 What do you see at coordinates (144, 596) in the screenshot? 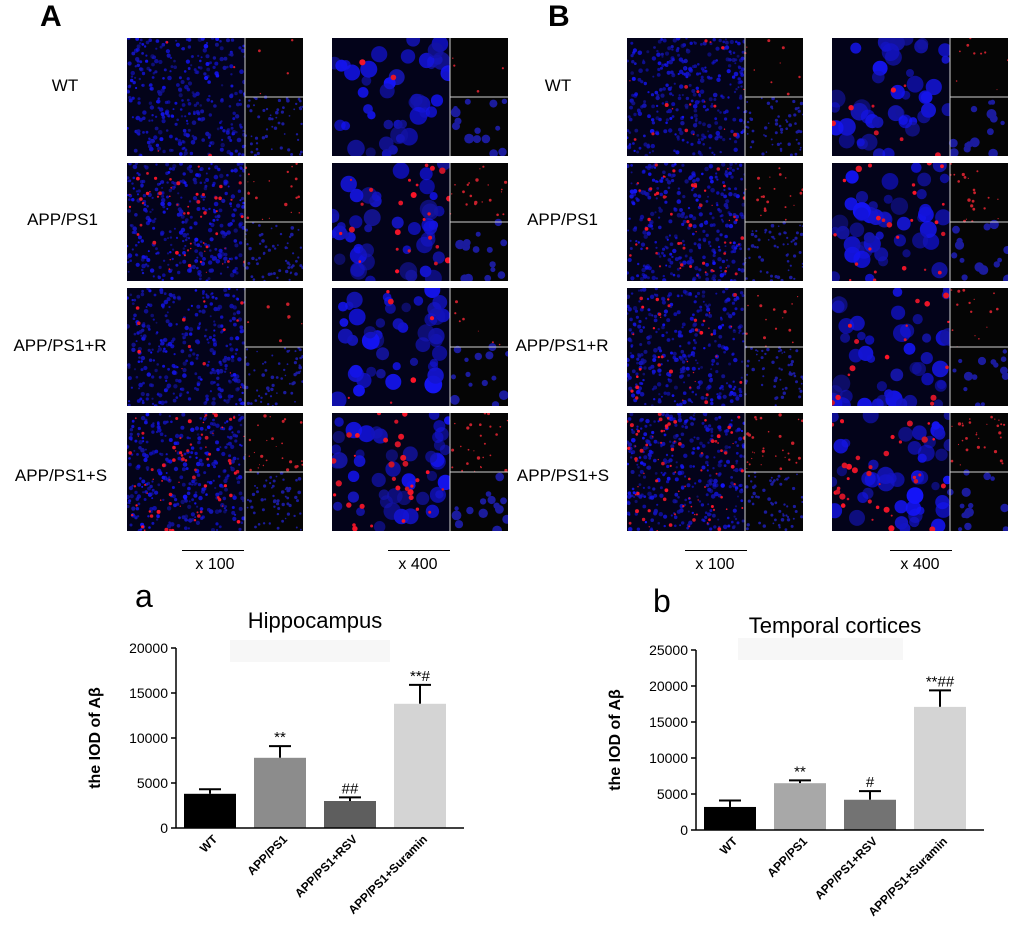
I see `chart-letter-a: a` at bounding box center [144, 596].